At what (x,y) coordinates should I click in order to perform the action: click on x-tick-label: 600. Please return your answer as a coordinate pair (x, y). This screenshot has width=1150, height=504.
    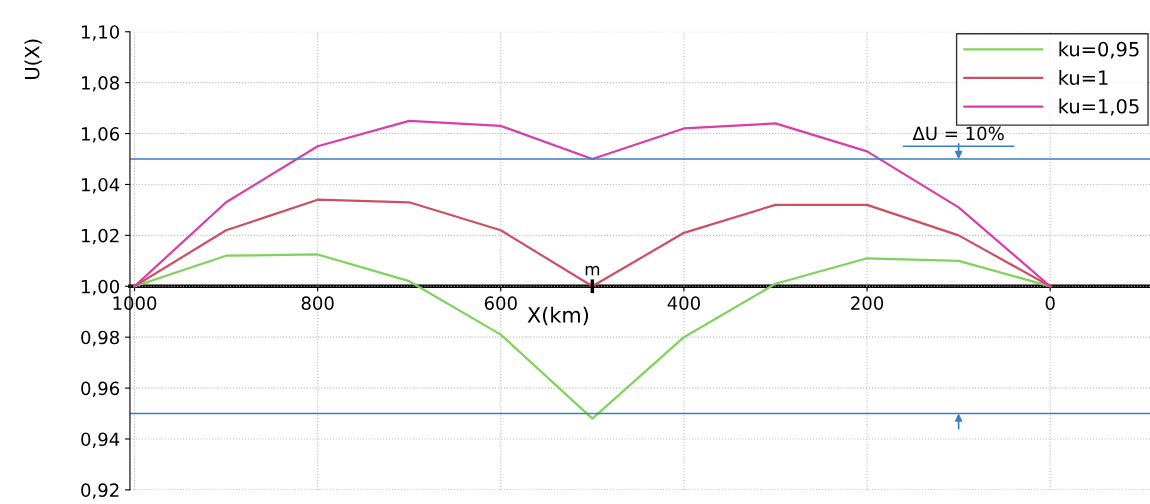
    Looking at the image, I should click on (500, 303).